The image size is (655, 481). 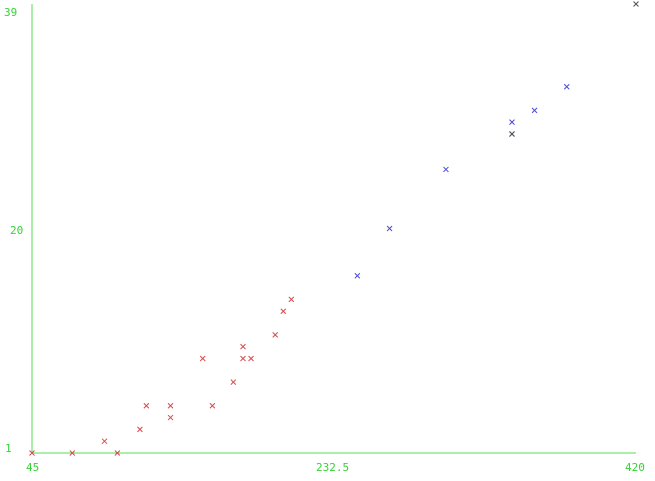 I want to click on series-1-point-1-stroke-b, so click(x=389, y=228).